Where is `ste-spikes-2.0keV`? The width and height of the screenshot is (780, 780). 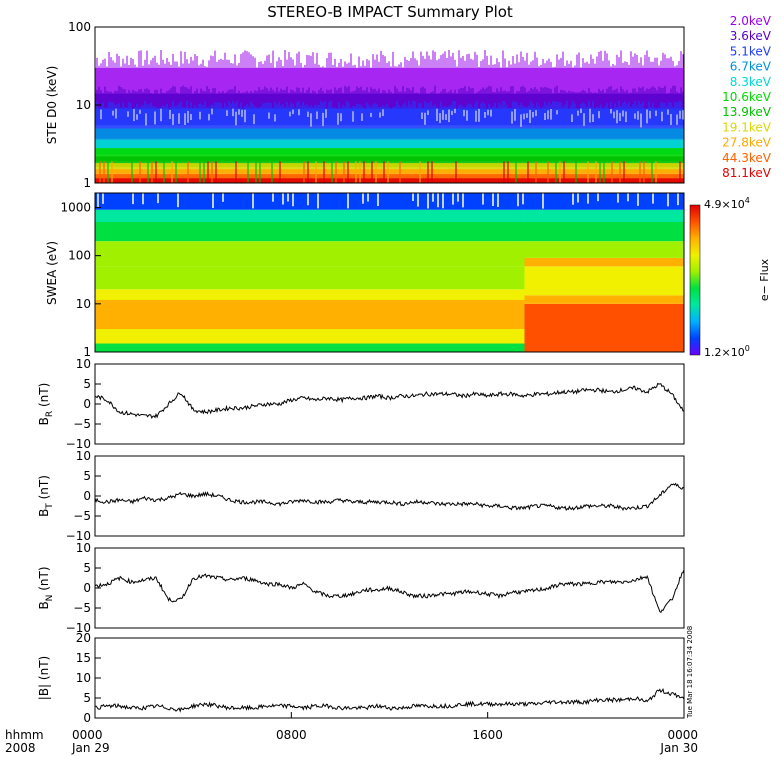
ste-spikes-2.0keV is located at coordinates (389, 58).